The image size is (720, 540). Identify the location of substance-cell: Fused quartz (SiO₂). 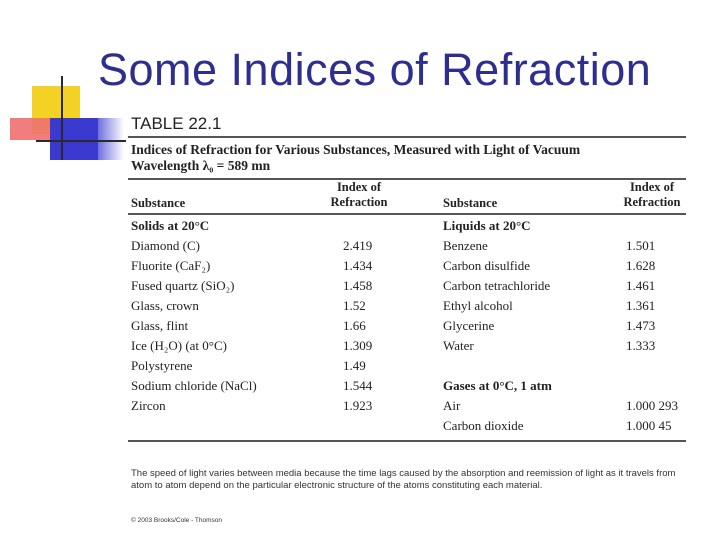
(183, 285).